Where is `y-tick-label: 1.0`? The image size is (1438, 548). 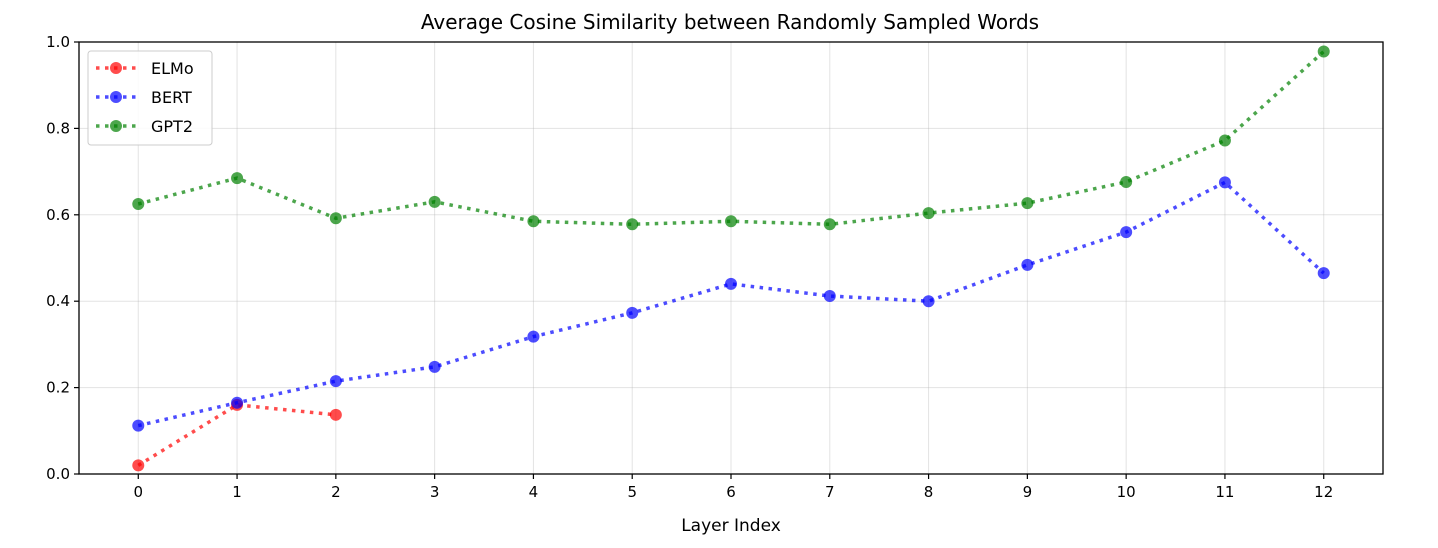
y-tick-label: 1.0 is located at coordinates (58, 42).